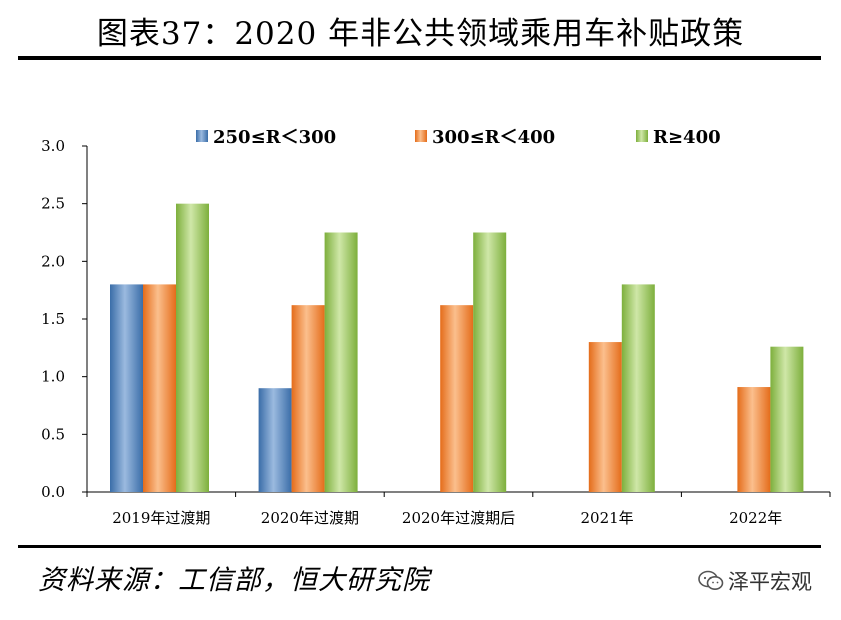  I want to click on y-tick-label: 1.0, so click(53, 377).